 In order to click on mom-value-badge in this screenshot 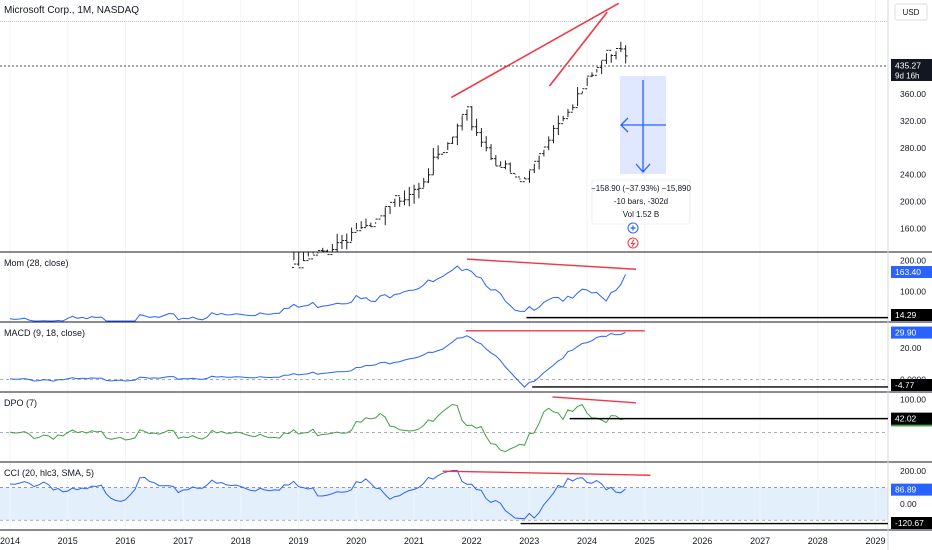, I will do `click(911, 272)`.